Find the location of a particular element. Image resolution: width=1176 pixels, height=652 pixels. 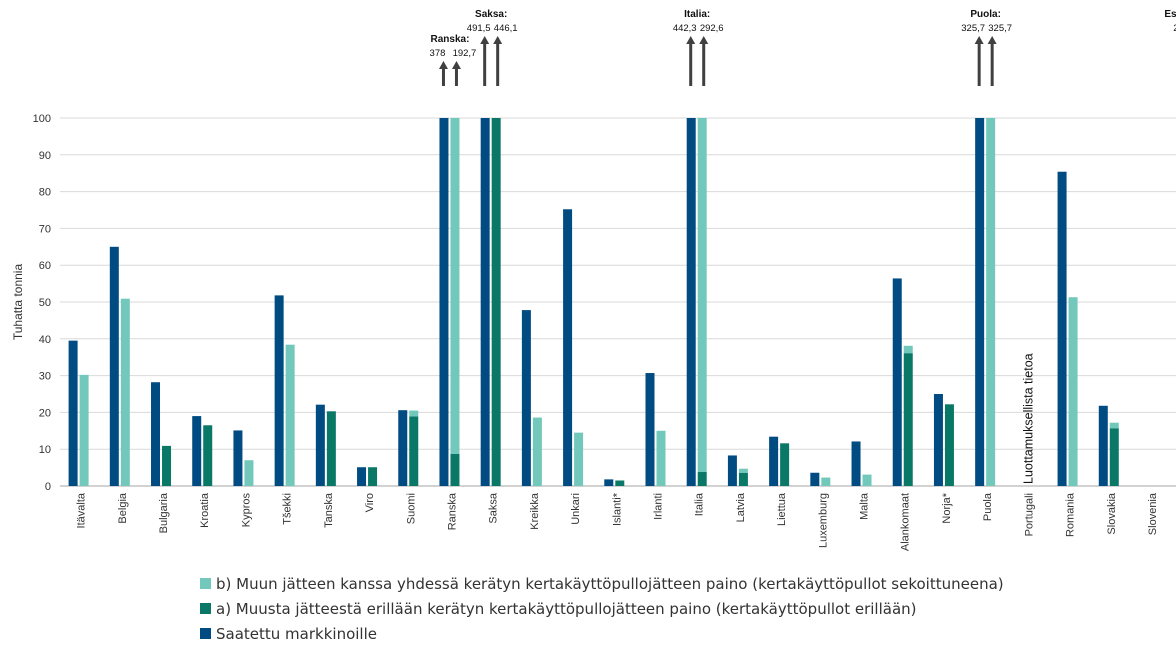

annotation-title: Puola: is located at coordinates (985, 14).